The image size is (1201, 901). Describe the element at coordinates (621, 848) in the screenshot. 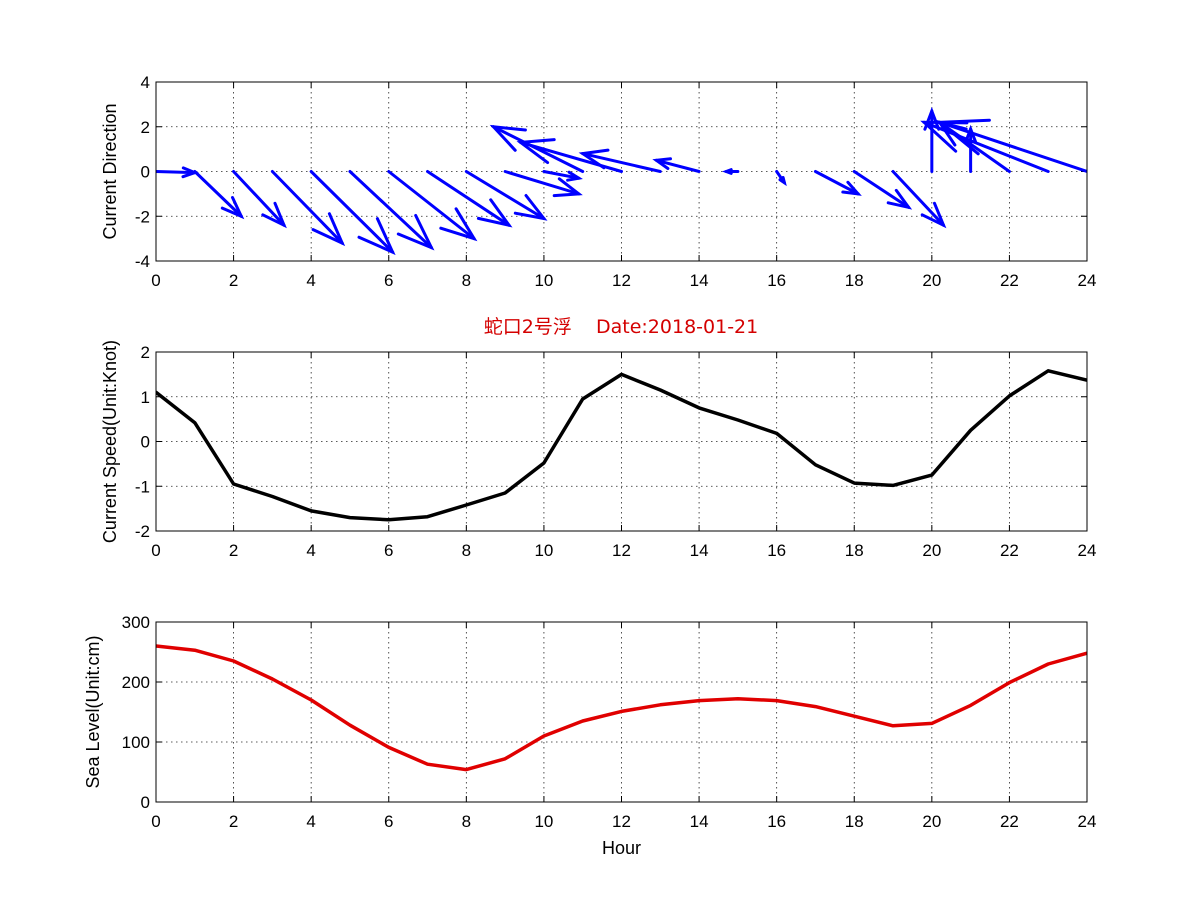

I see `x-axis-label: Hour` at that location.